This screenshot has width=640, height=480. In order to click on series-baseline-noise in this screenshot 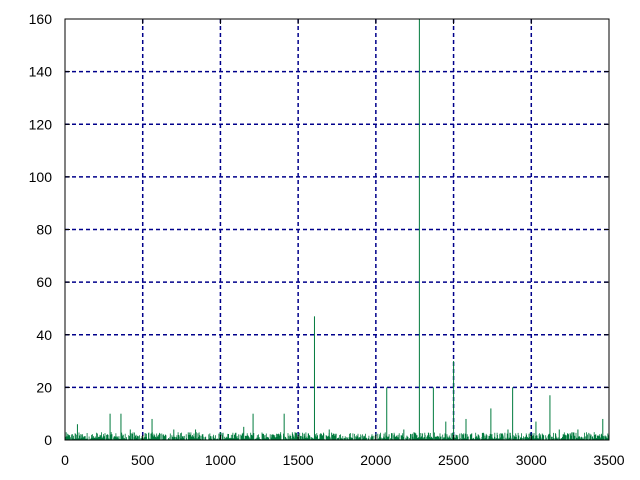, I will do `click(337, 436)`.